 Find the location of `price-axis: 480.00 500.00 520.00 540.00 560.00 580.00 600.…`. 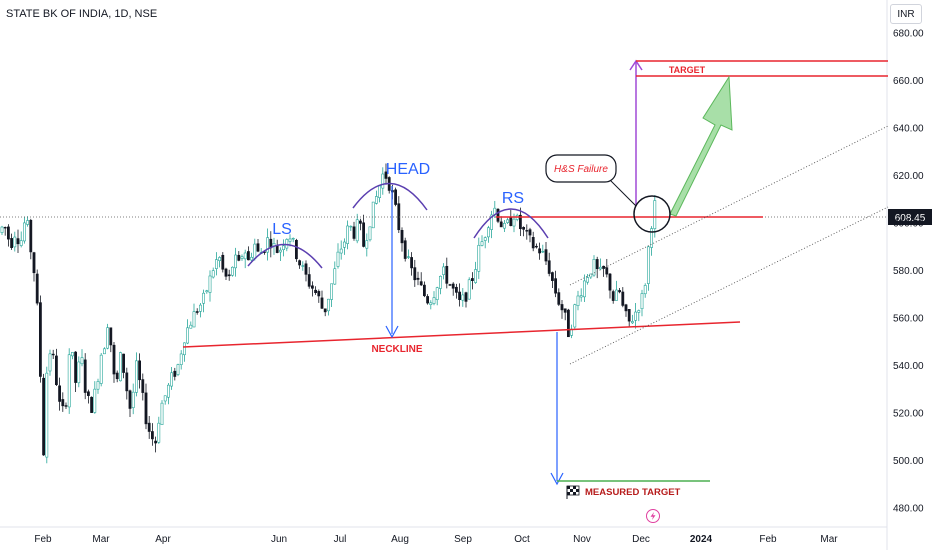

price-axis: 480.00 500.00 520.00 540.00 560.00 580.00 600.… is located at coordinates (908, 272).